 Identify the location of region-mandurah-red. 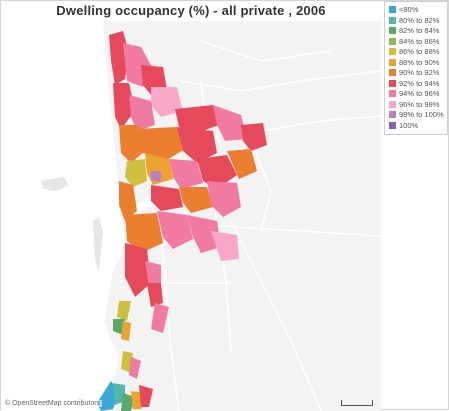
(146, 396).